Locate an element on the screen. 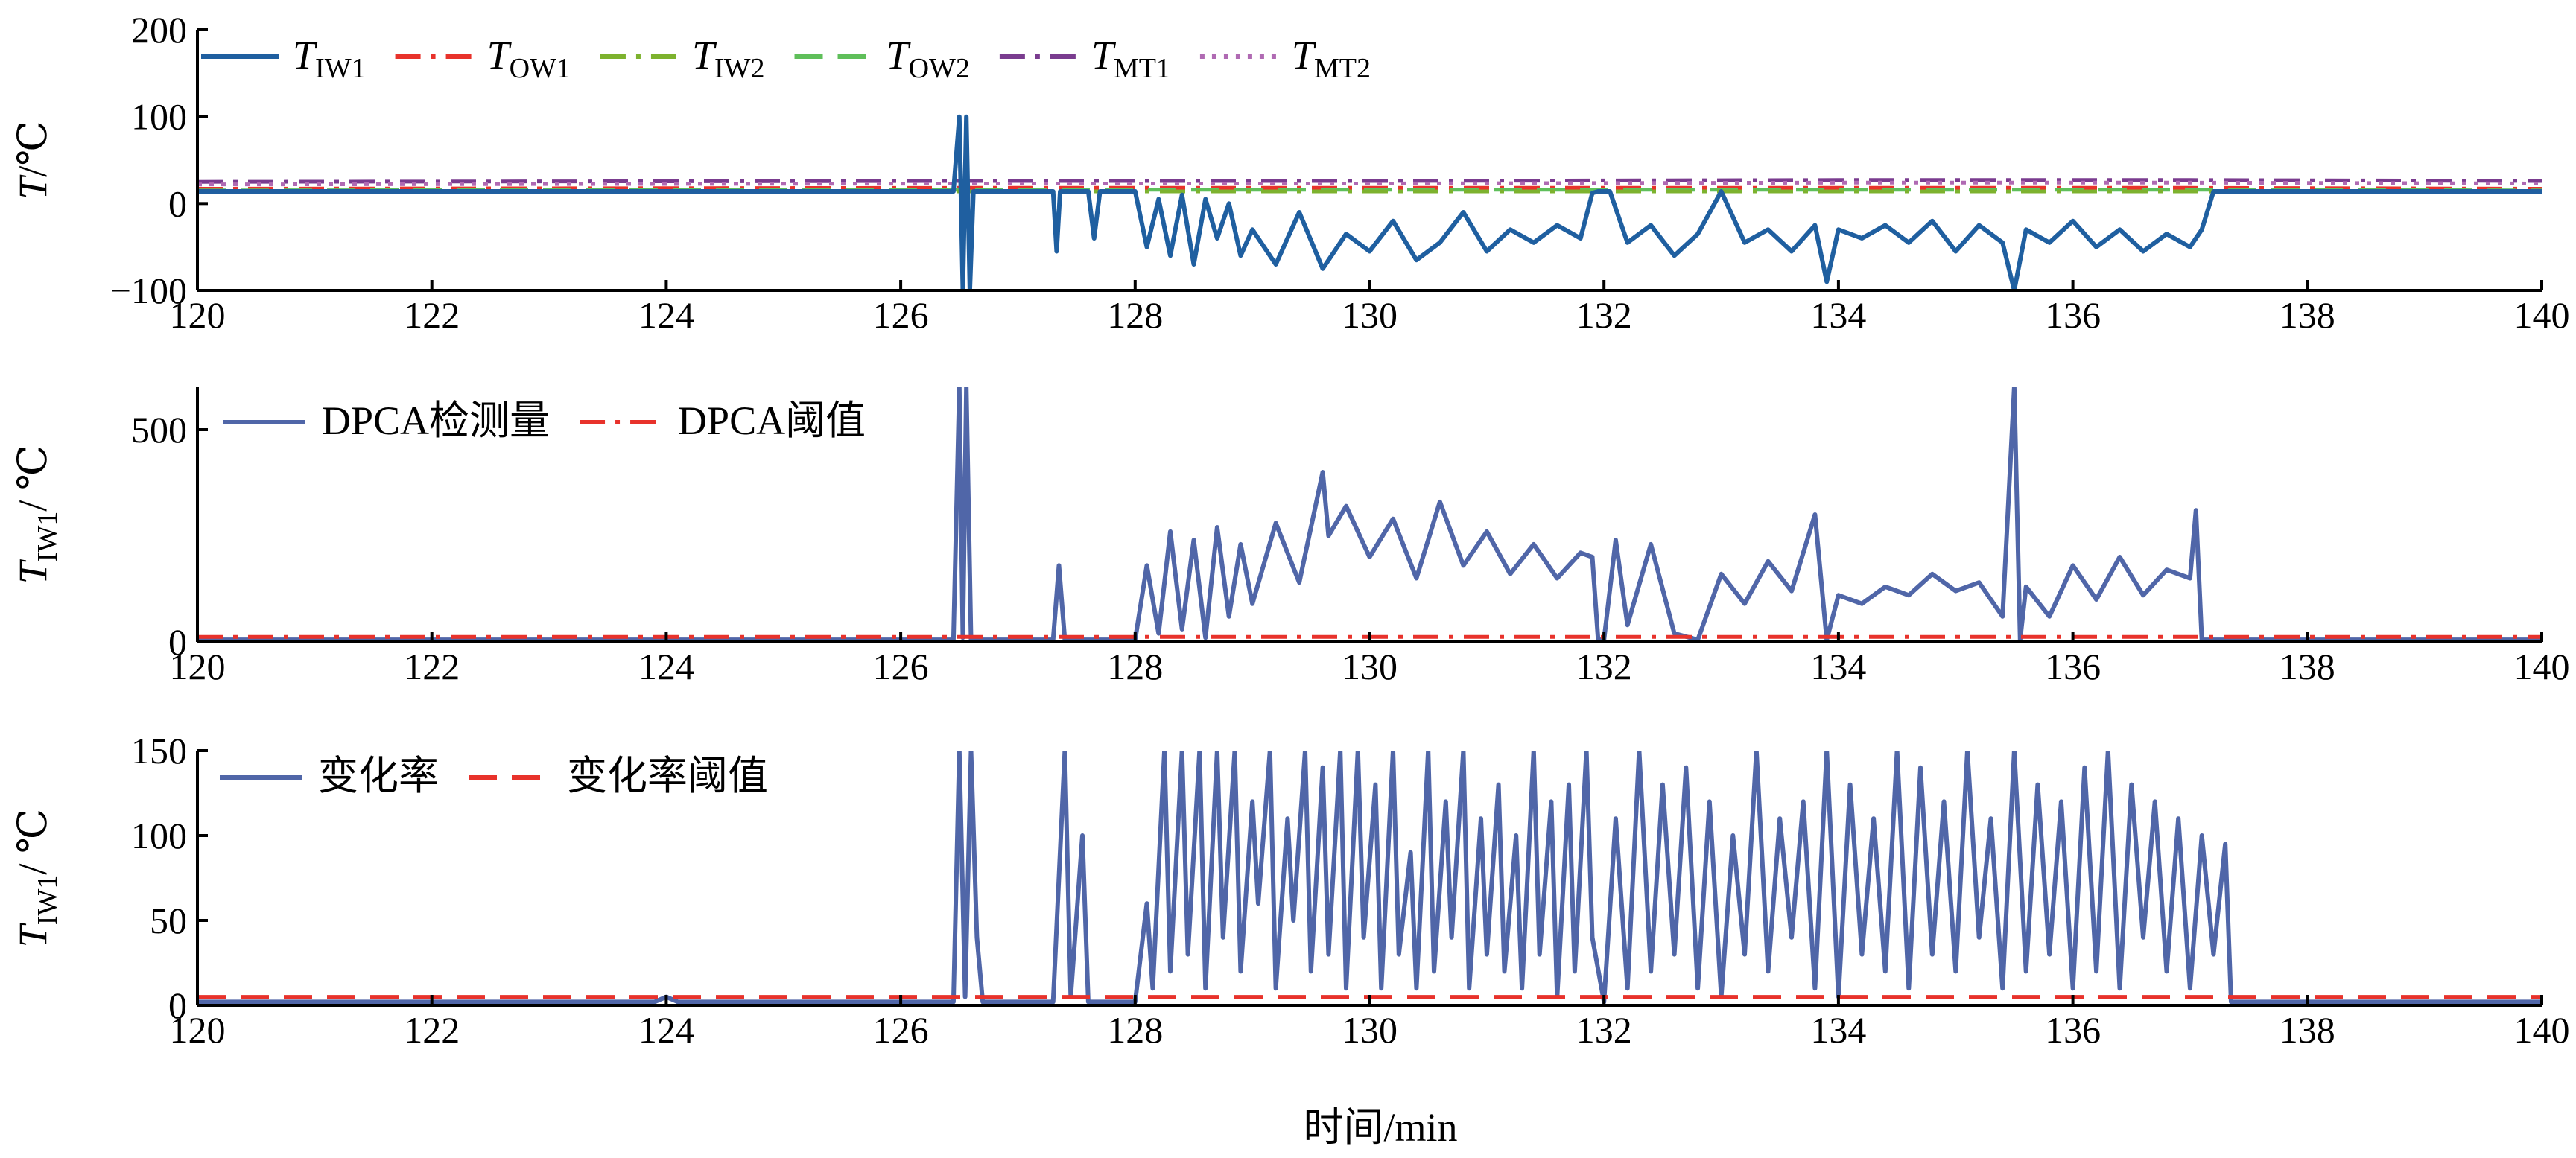 The width and height of the screenshot is (2576, 1158). legend-label-TMT2: TMT2 is located at coordinates (1331, 58).